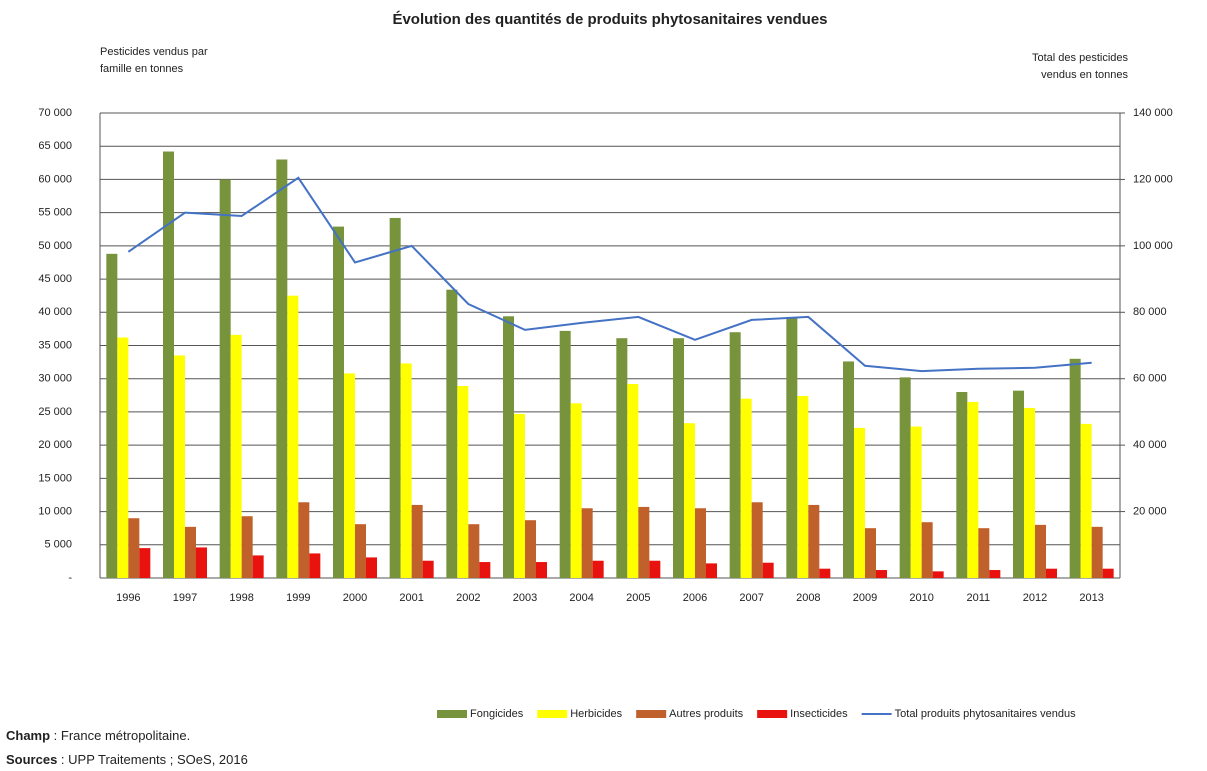 This screenshot has height=771, width=1207. I want to click on y-tick-label: 5 000, so click(58, 545).